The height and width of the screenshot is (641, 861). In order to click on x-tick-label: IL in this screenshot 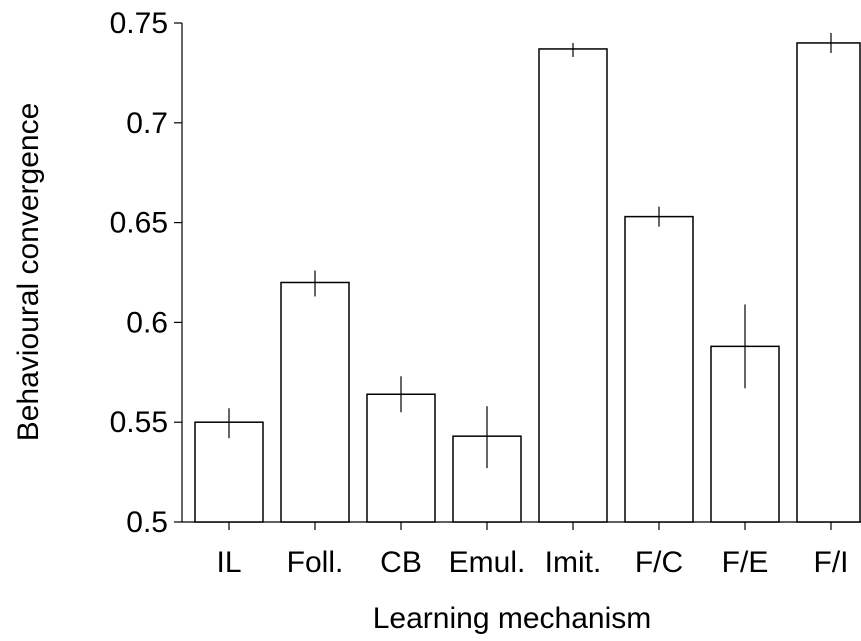, I will do `click(228, 562)`.